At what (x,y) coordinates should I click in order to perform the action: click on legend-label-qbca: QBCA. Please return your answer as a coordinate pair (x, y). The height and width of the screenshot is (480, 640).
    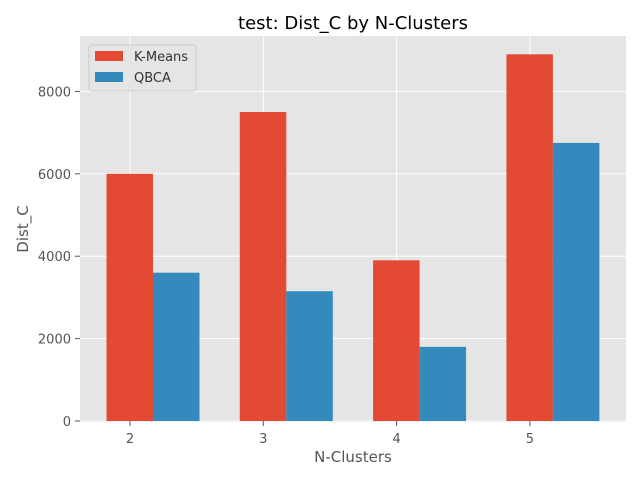
    Looking at the image, I should click on (152, 78).